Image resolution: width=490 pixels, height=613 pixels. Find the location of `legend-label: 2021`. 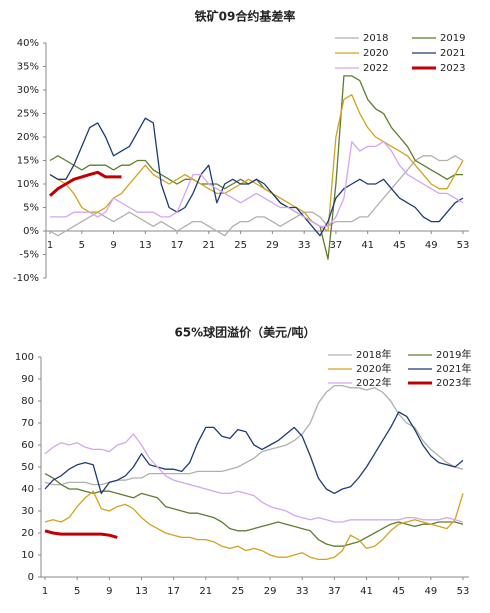

legend-label: 2021 is located at coordinates (452, 53).